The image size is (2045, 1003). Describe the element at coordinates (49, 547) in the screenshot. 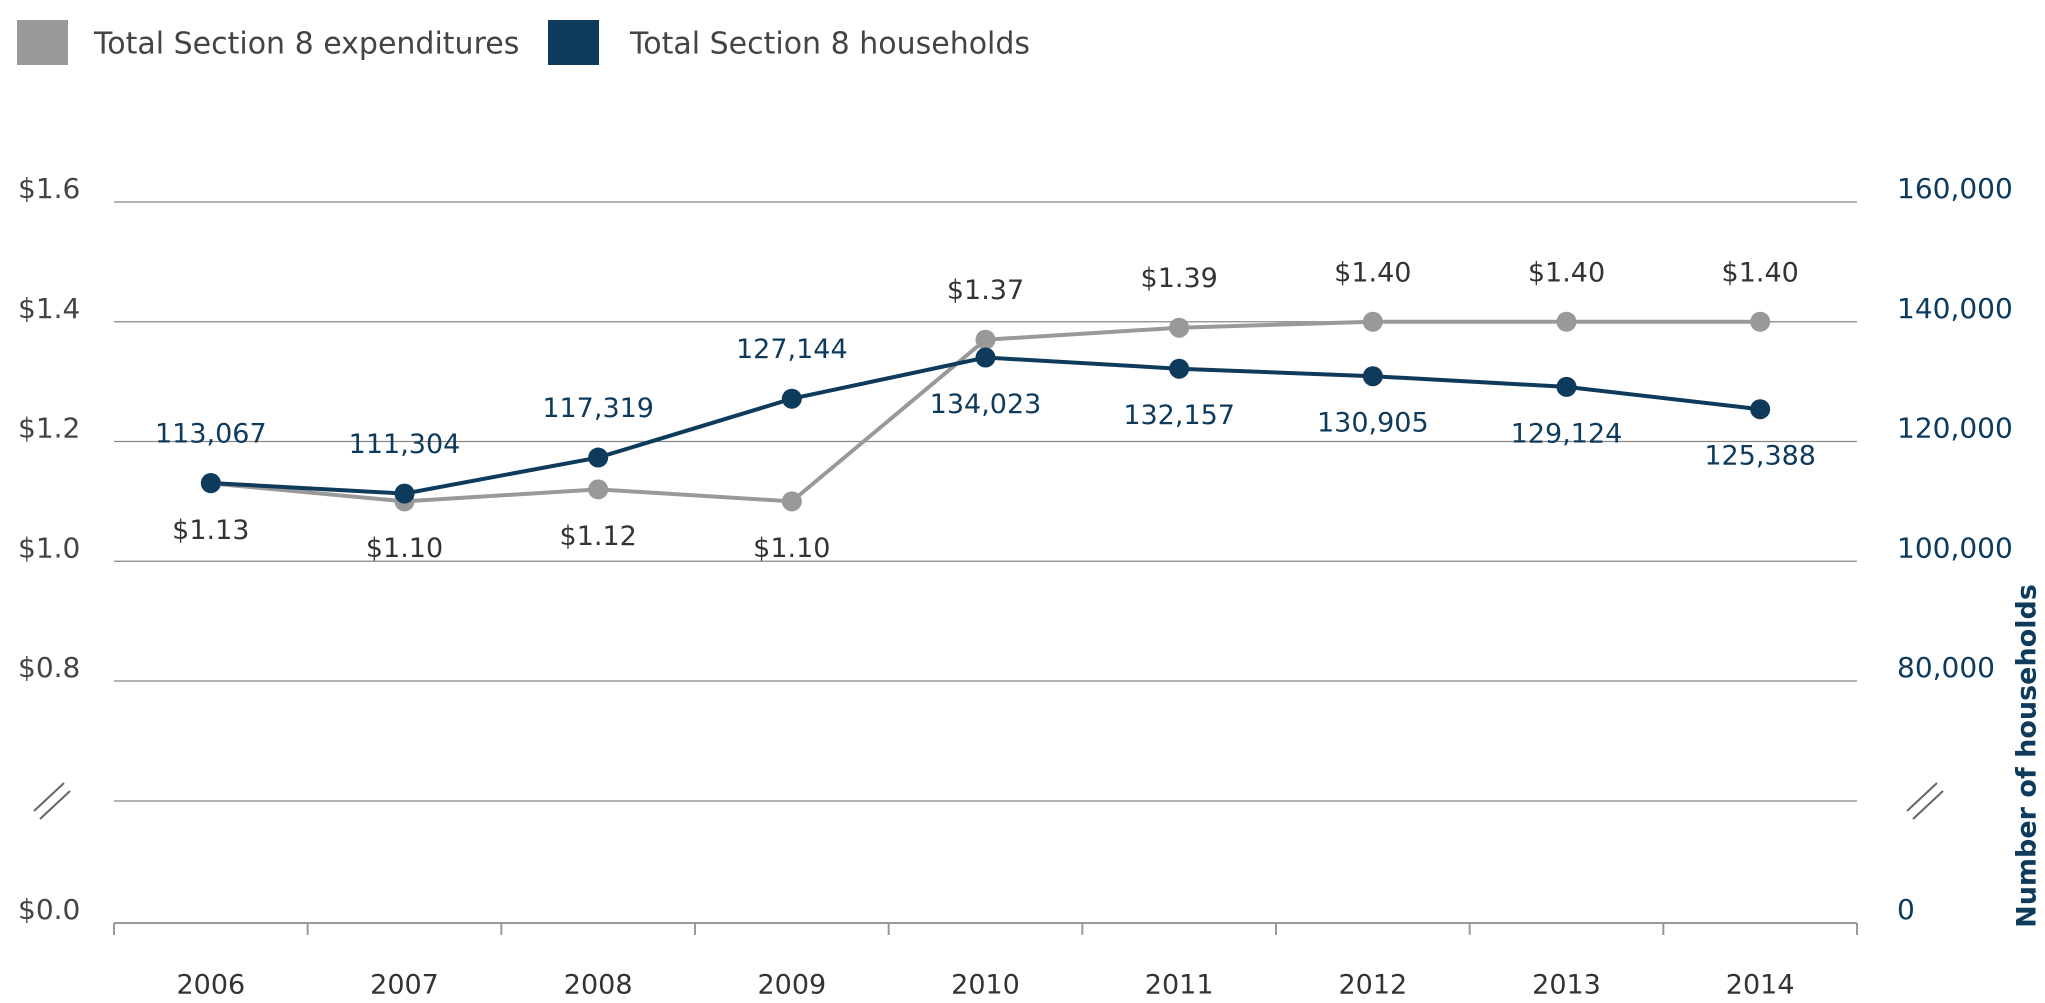

I see `y-tick-label: $1.0` at that location.